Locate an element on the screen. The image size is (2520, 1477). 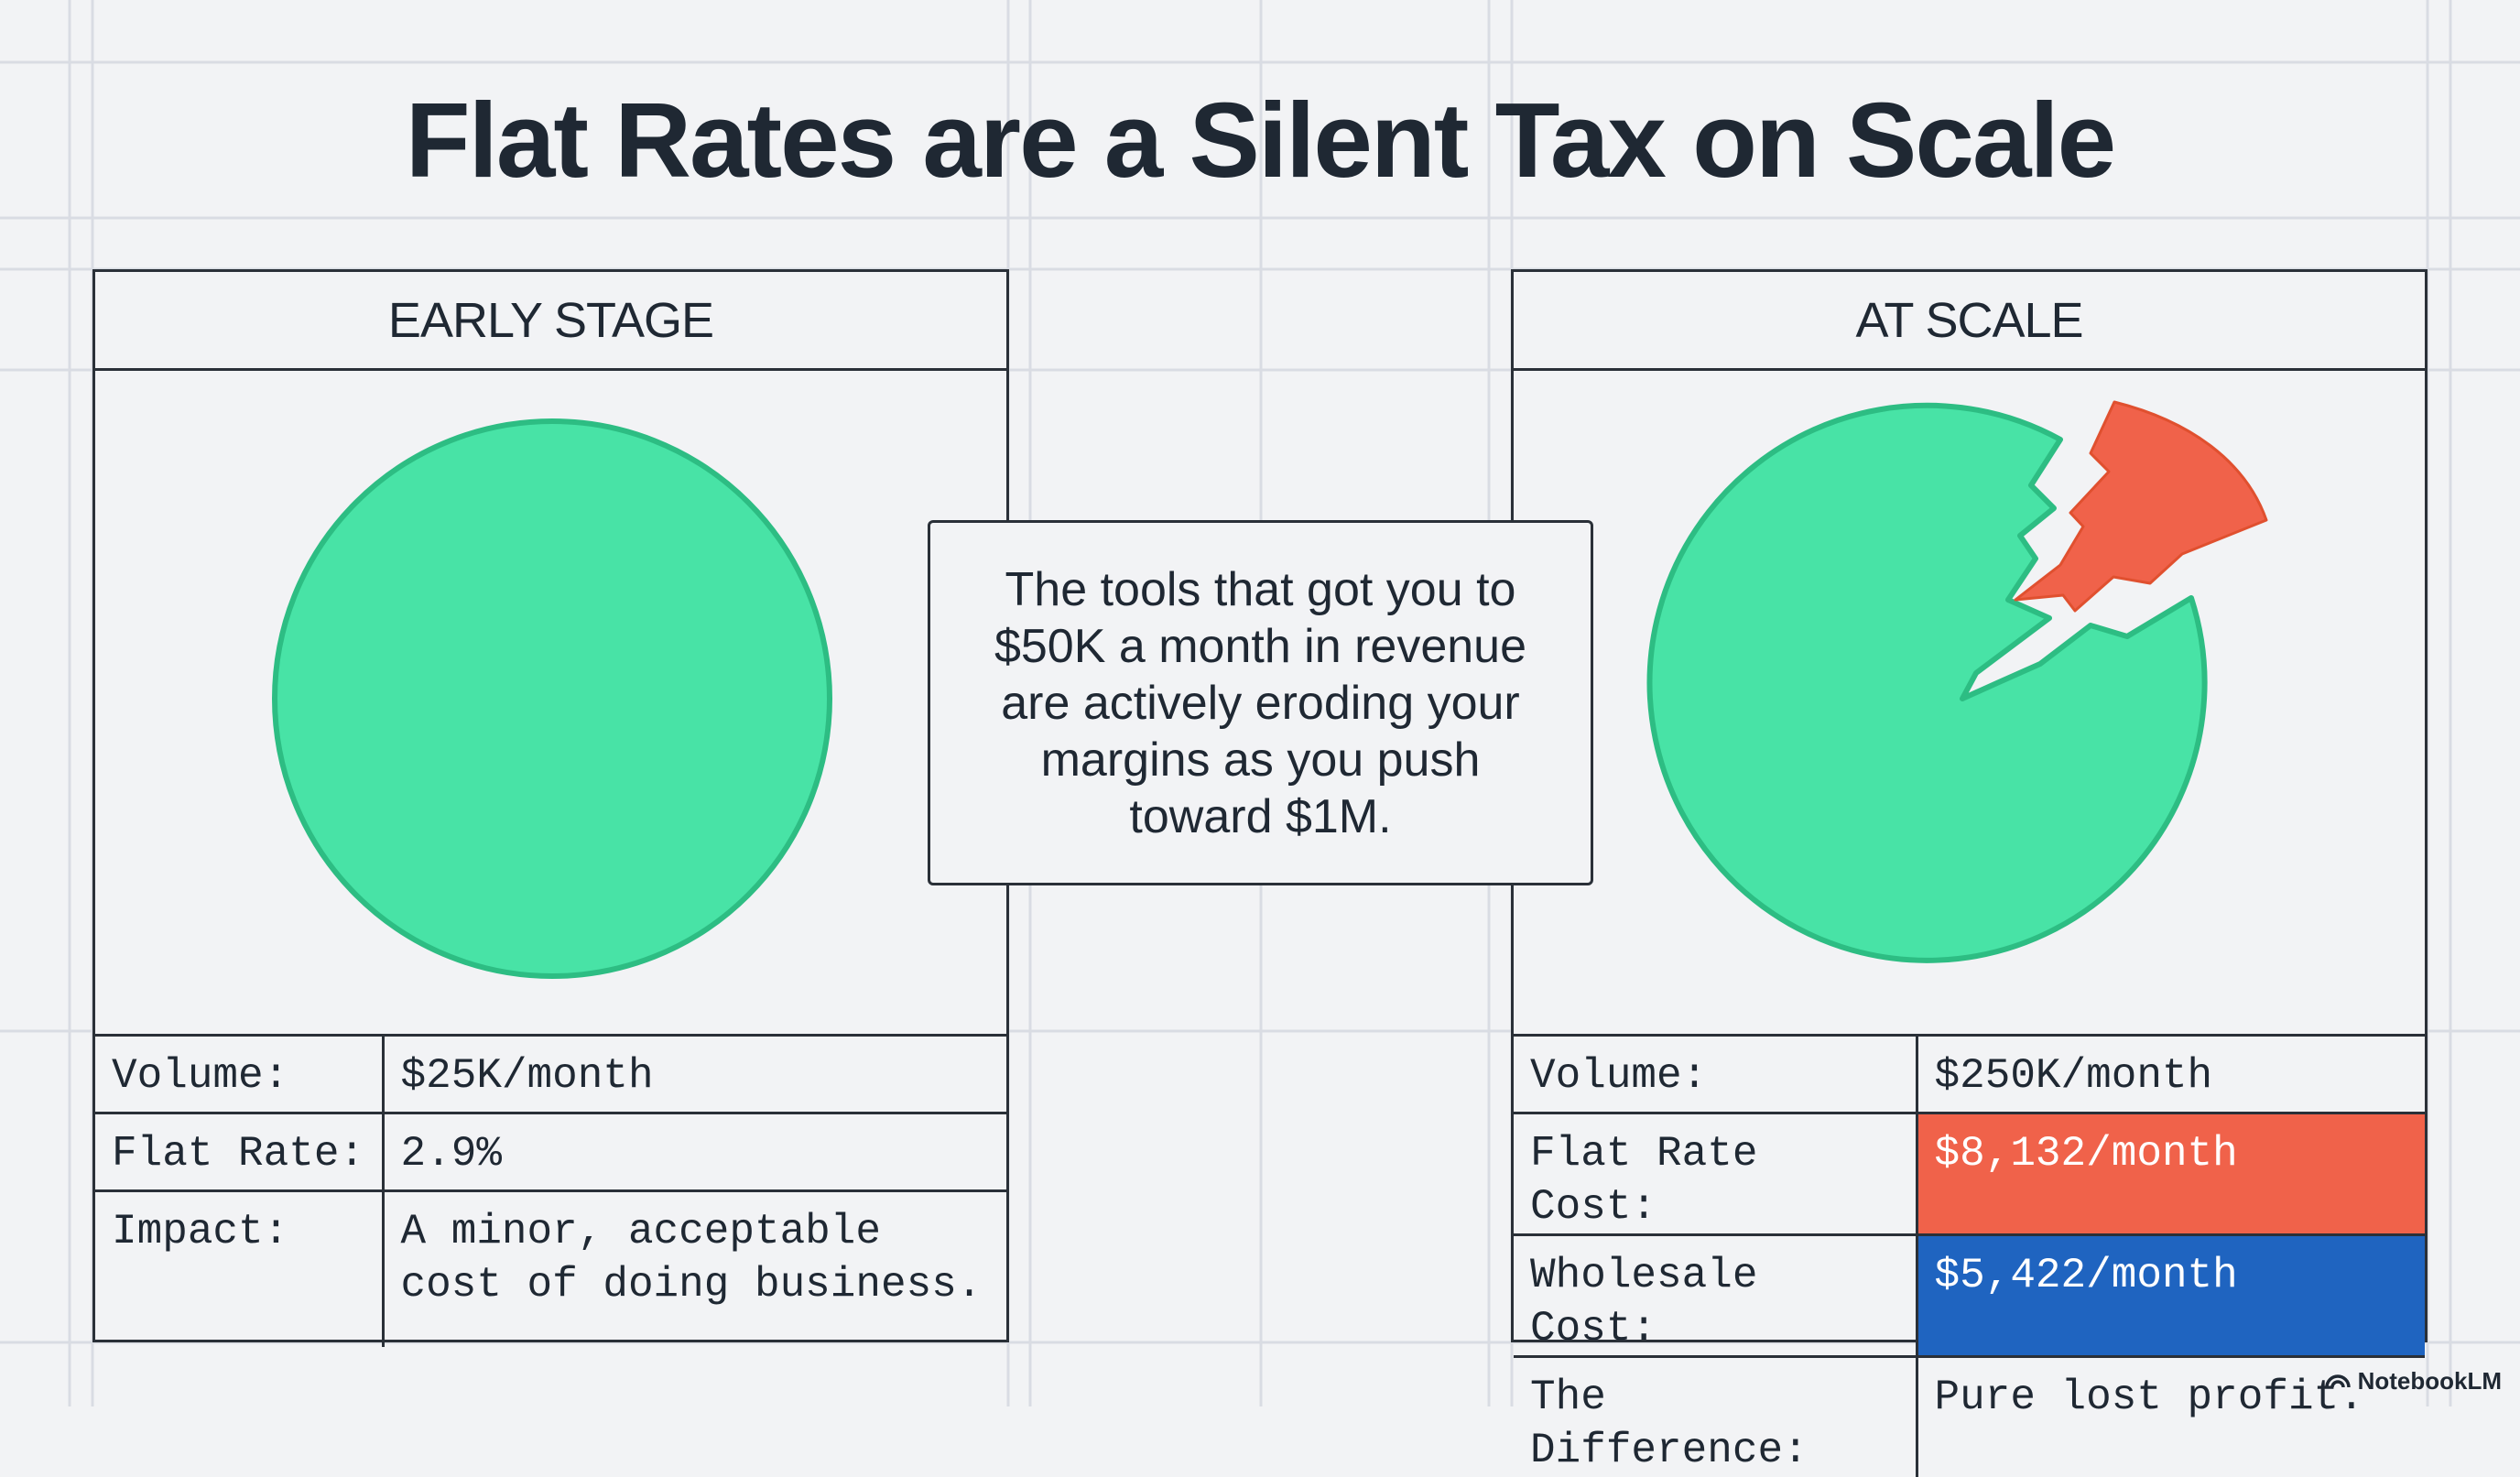
at-scale-header: AT SCALE is located at coordinates (1969, 321).